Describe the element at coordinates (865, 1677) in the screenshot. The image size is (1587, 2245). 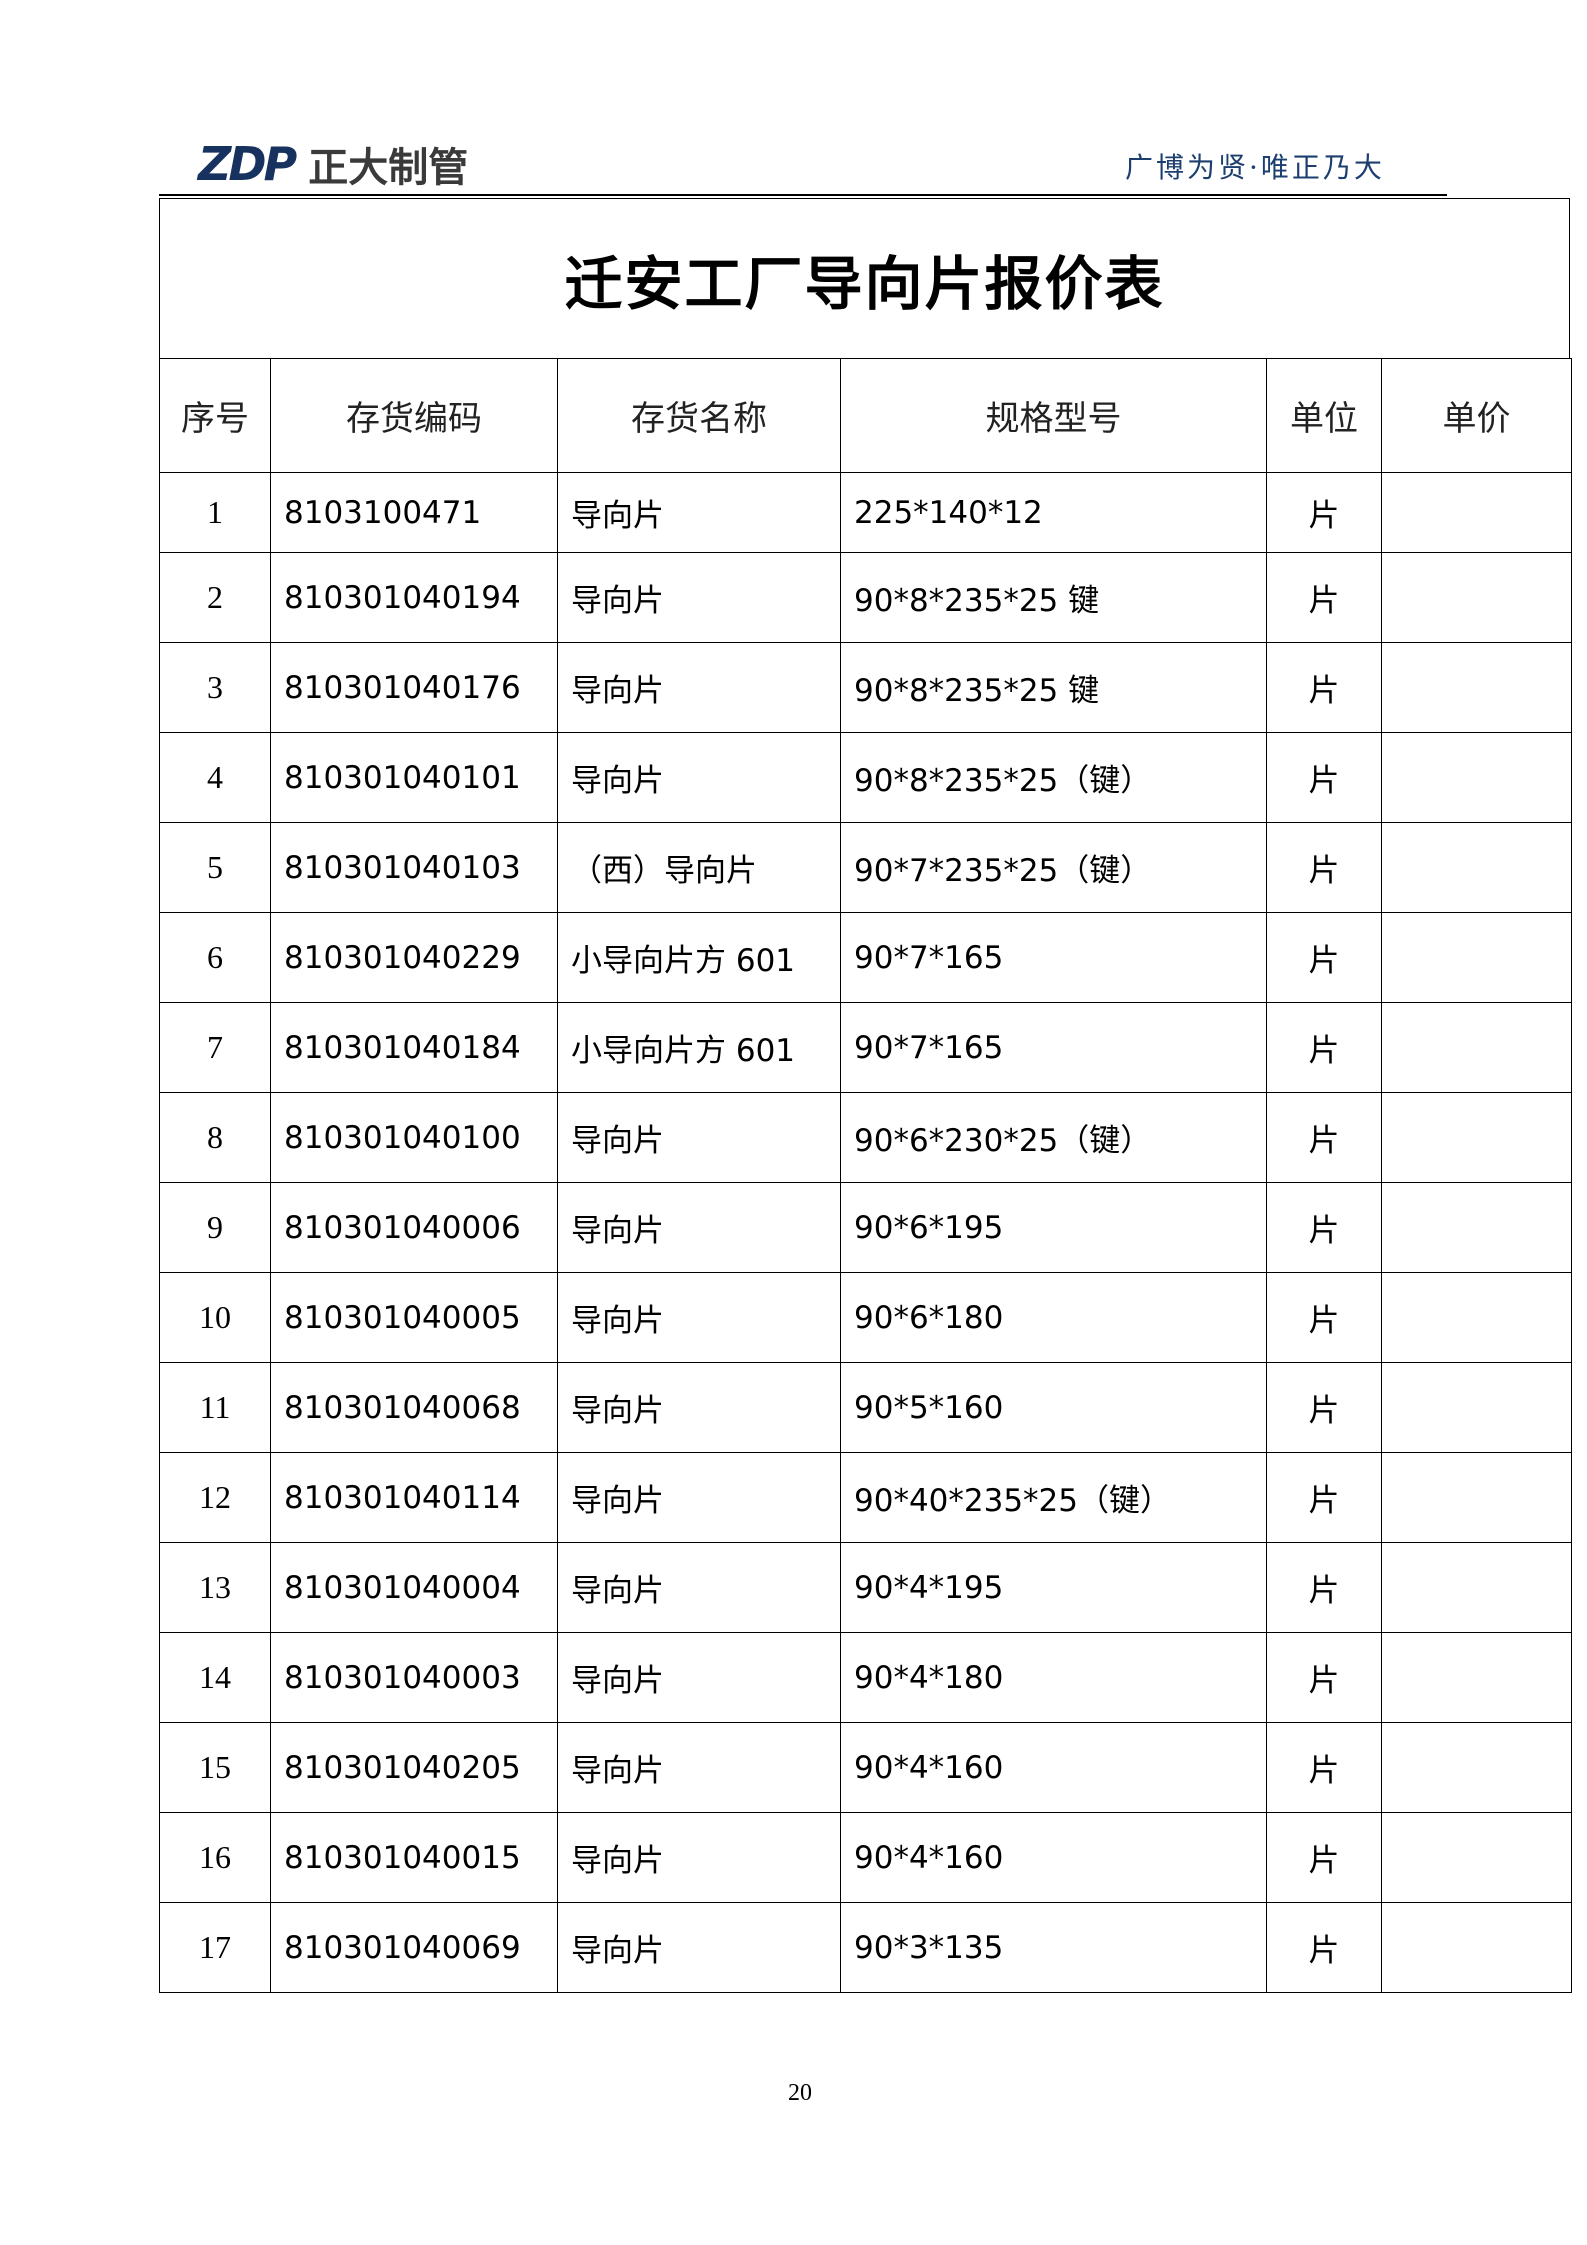
I see `table-row: 14 810301040003 导向片 90*4*180 片` at that location.